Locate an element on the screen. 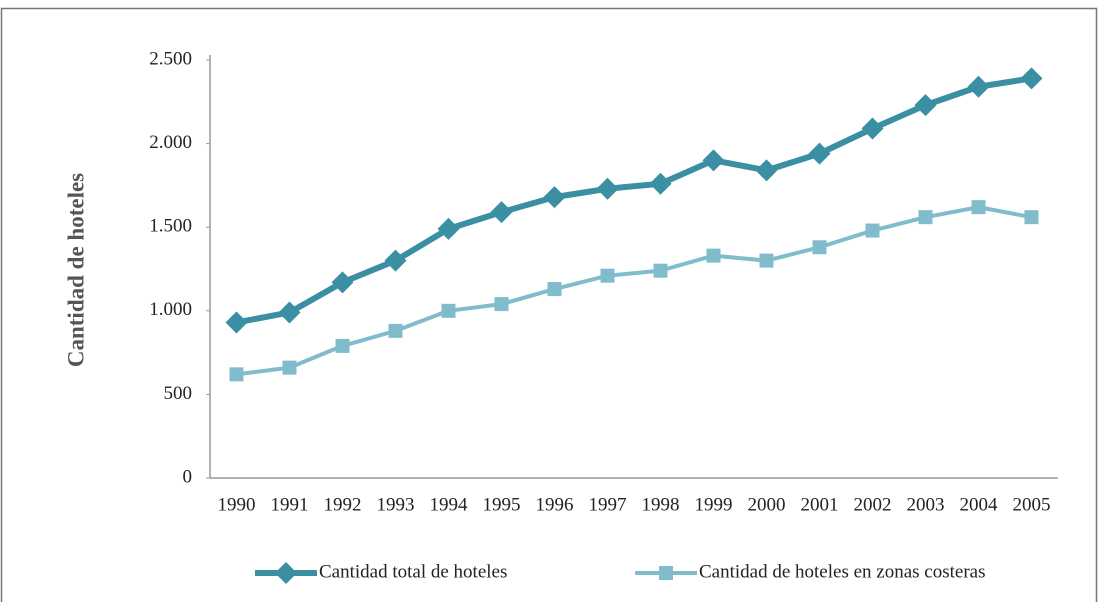  y-tick-label: 2.500 is located at coordinates (170, 58).